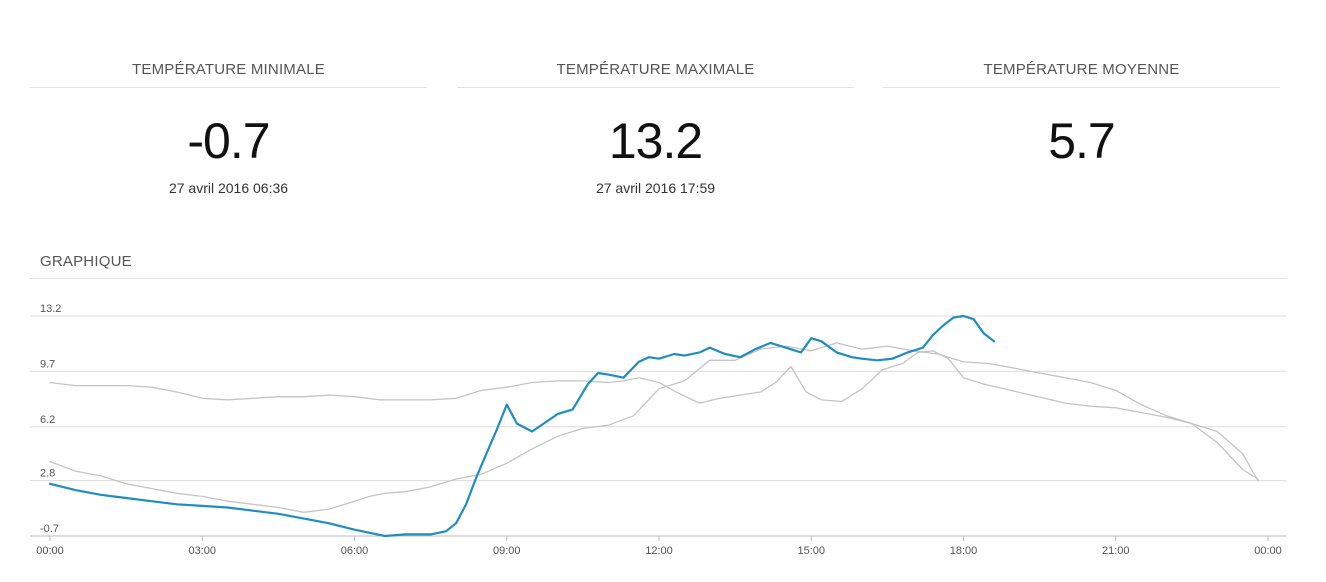  I want to click on y-tick-label: 9.7, so click(47, 364).